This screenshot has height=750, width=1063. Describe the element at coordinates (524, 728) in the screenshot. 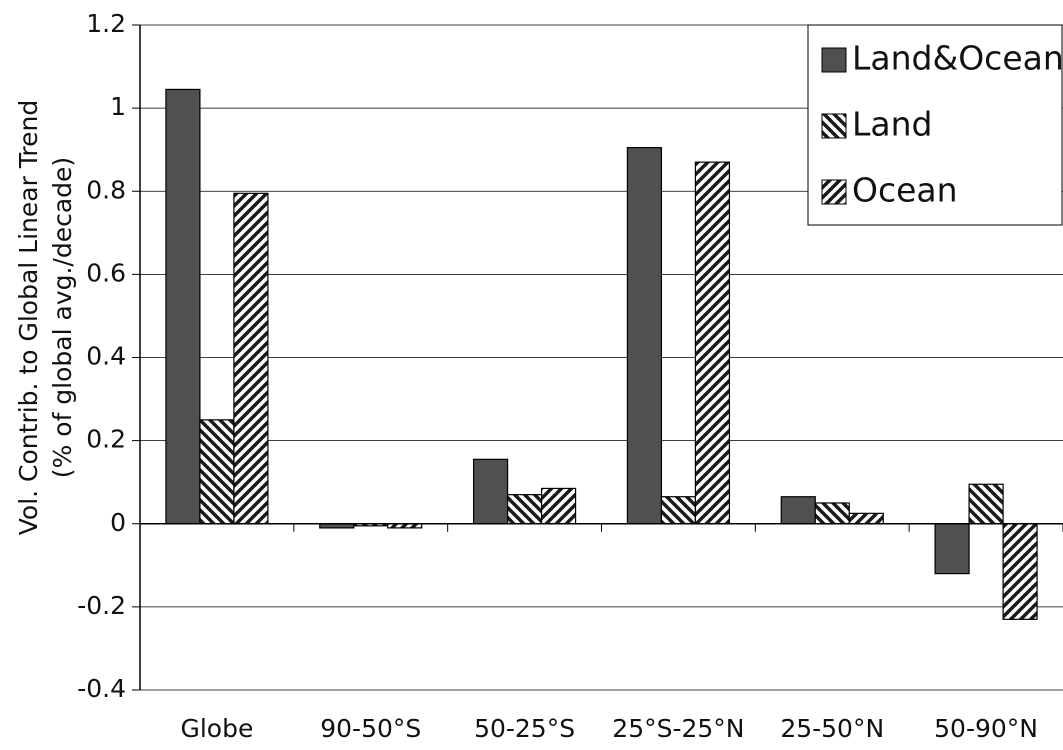

I see `x-tick-label: 50-25°S` at that location.